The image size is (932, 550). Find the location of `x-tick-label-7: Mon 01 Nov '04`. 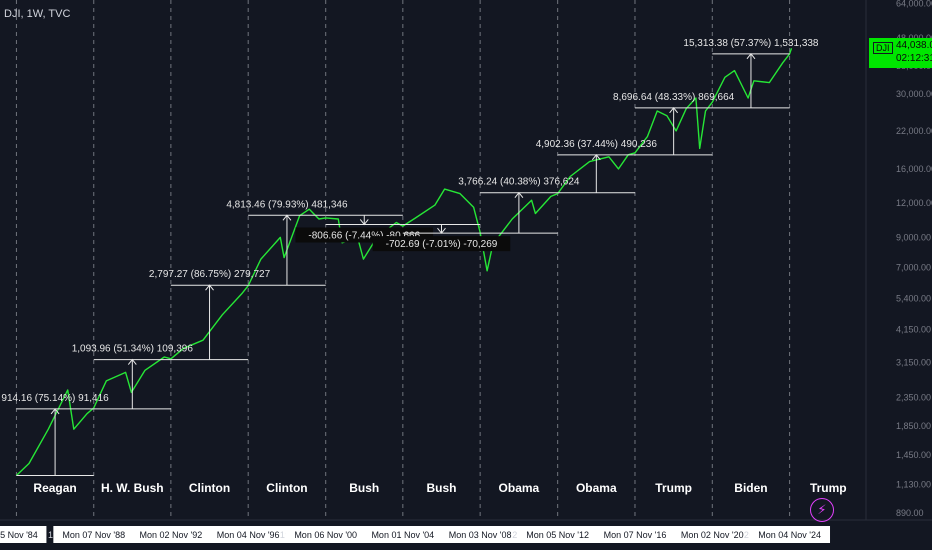

x-tick-label-7: Mon 01 Nov '04 is located at coordinates (402, 535).